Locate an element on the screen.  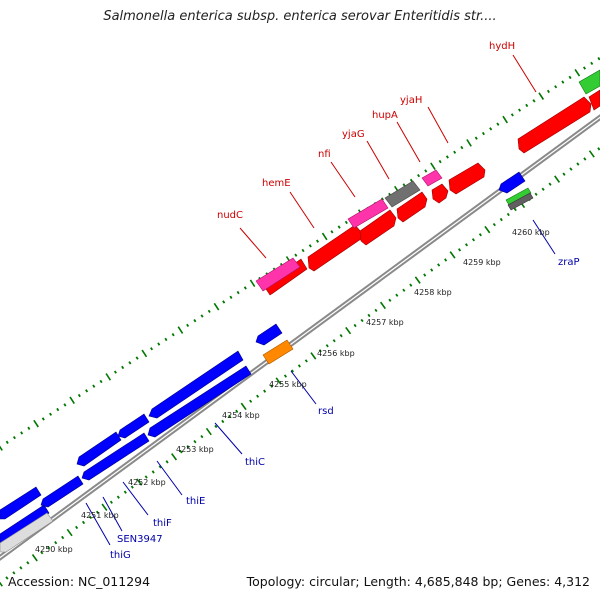
gene-label-SEN3947: SEN3947 is located at coordinates (140, 539).